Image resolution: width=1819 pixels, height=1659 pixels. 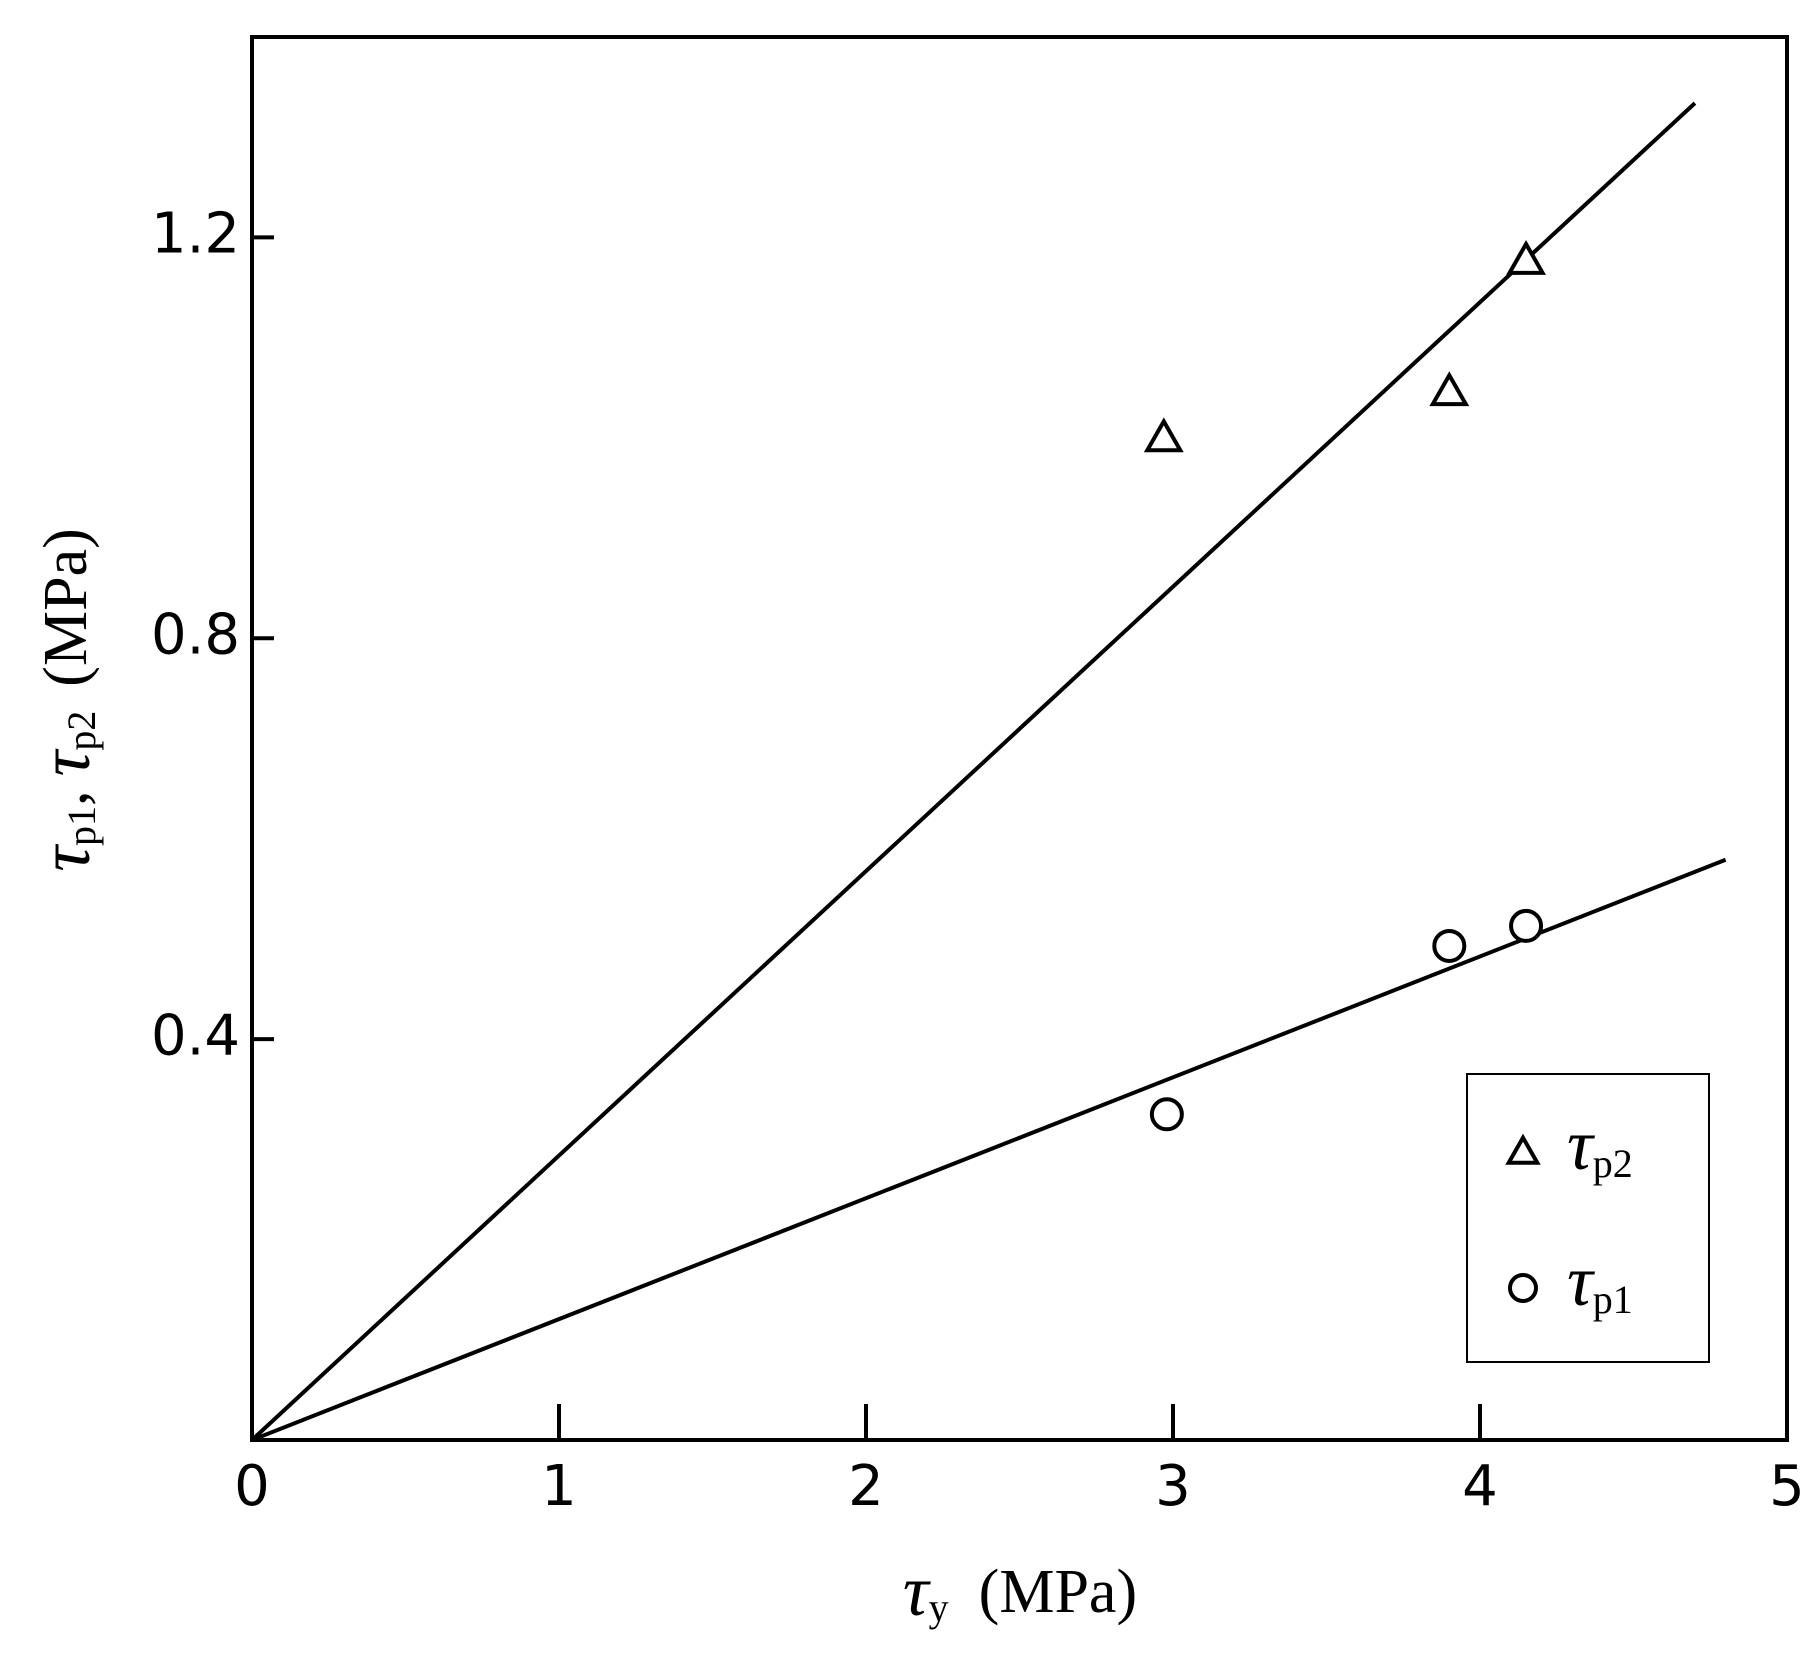 What do you see at coordinates (195, 234) in the screenshot?
I see `y-tick-label: 1.2` at bounding box center [195, 234].